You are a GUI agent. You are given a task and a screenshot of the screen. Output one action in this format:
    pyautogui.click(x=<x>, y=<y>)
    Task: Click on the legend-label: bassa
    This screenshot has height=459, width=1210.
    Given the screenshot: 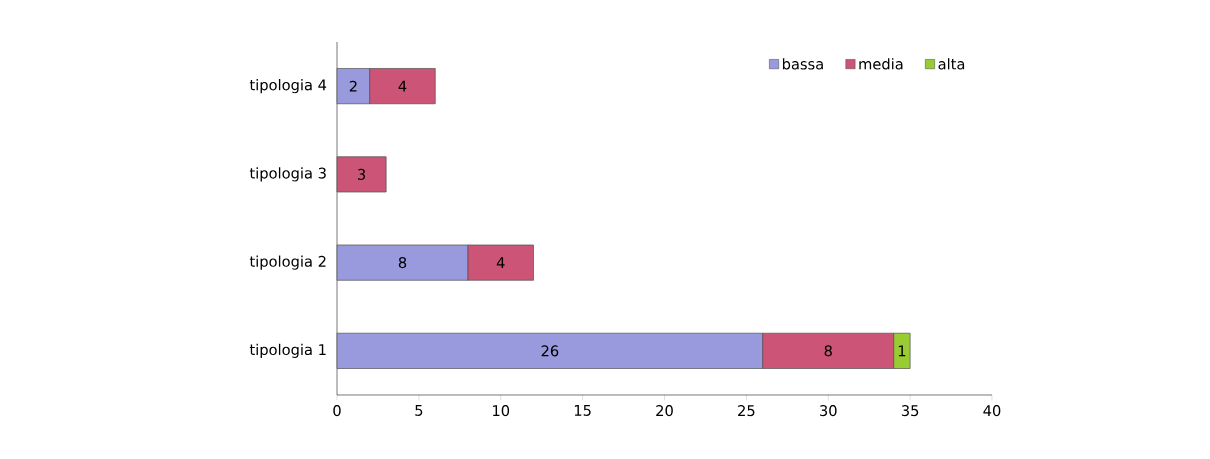 What is the action you would take?
    pyautogui.click(x=802, y=64)
    